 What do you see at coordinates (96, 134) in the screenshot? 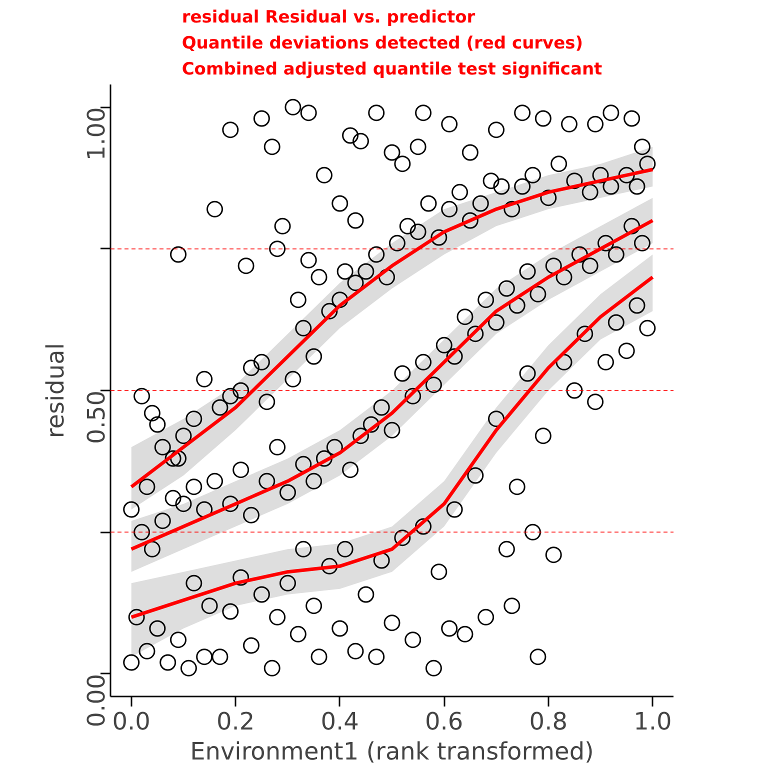
I see `y-tick-label: 1.00` at bounding box center [96, 134].